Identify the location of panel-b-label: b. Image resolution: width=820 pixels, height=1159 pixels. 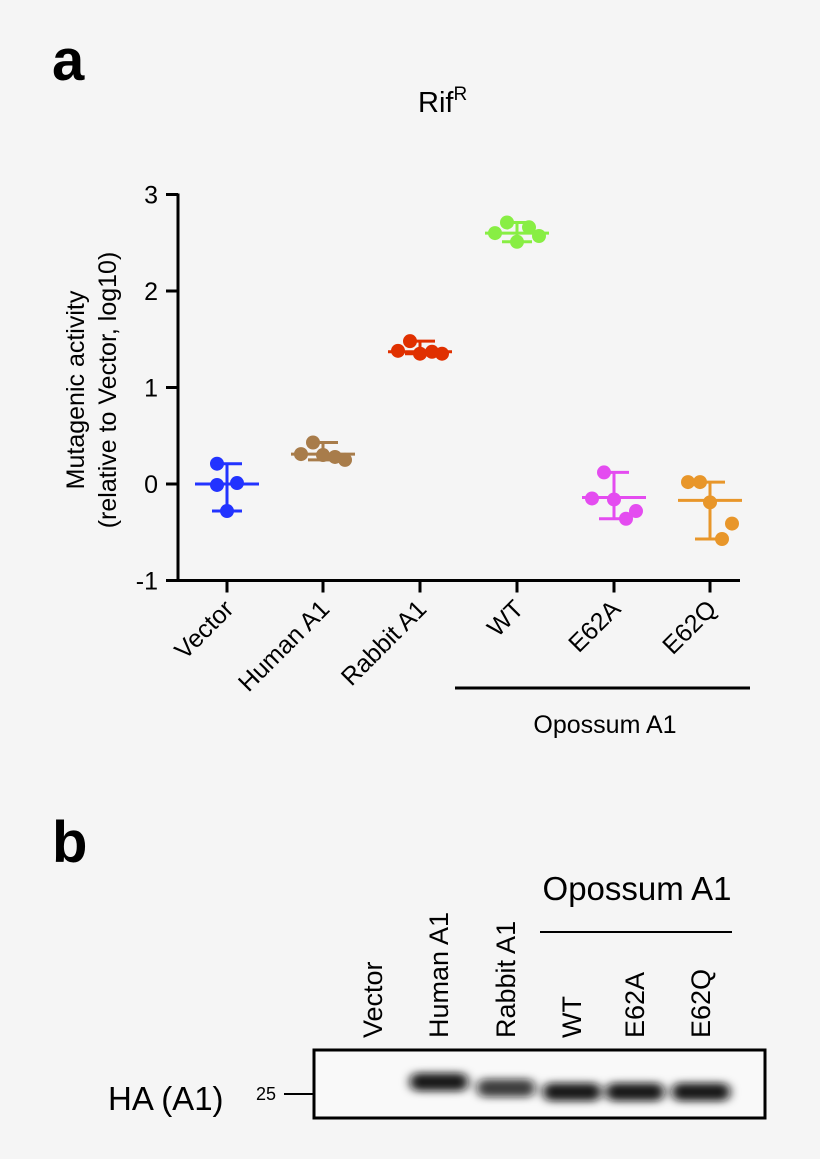
(69, 842).